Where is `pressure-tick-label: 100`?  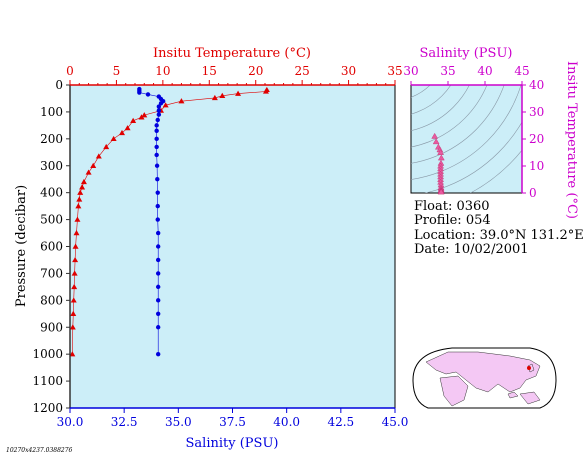
pressure-tick-label: 100 is located at coordinates (51, 112).